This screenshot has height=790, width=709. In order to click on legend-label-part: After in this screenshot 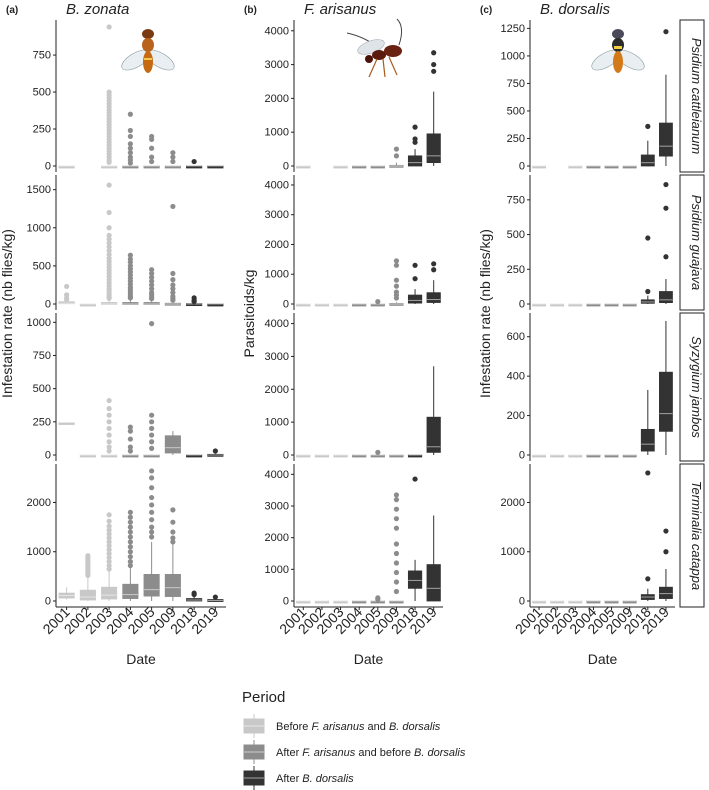, I will do `click(289, 779)`.